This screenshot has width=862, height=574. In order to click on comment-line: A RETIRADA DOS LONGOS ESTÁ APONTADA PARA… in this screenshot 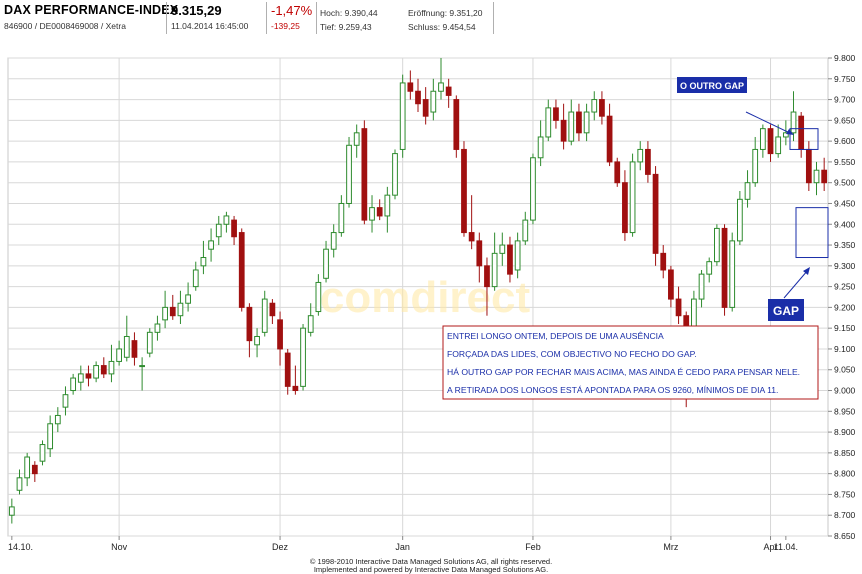, I will do `click(612, 390)`.